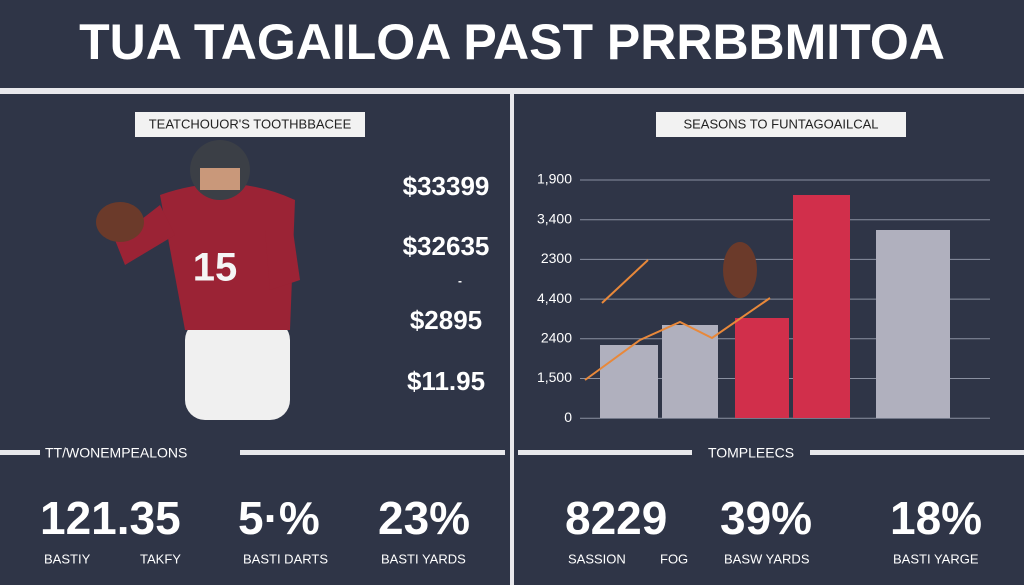 The width and height of the screenshot is (1024, 585). I want to click on player-figure: 15, so click(198, 280).